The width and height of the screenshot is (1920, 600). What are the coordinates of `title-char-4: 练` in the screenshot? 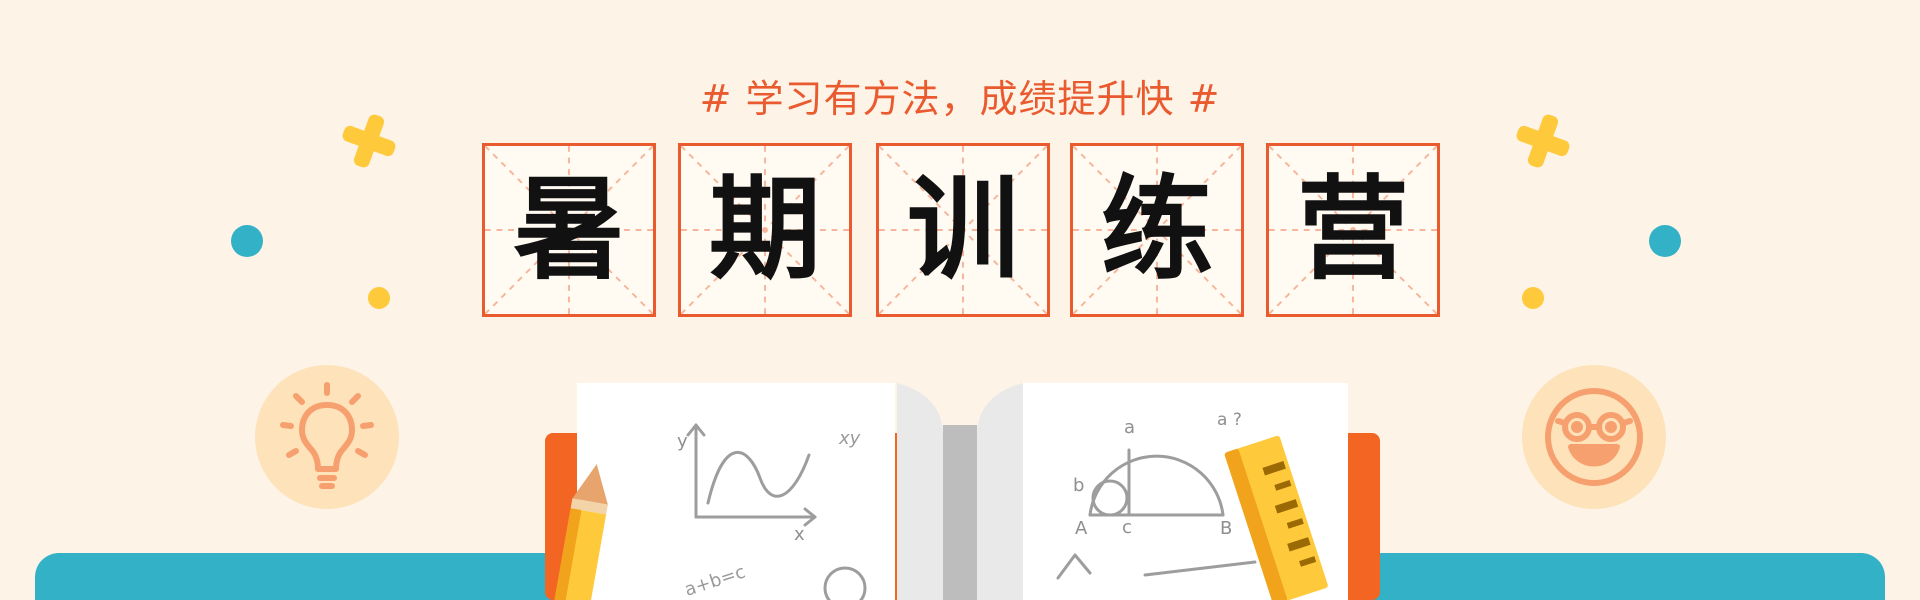 It's located at (1157, 229).